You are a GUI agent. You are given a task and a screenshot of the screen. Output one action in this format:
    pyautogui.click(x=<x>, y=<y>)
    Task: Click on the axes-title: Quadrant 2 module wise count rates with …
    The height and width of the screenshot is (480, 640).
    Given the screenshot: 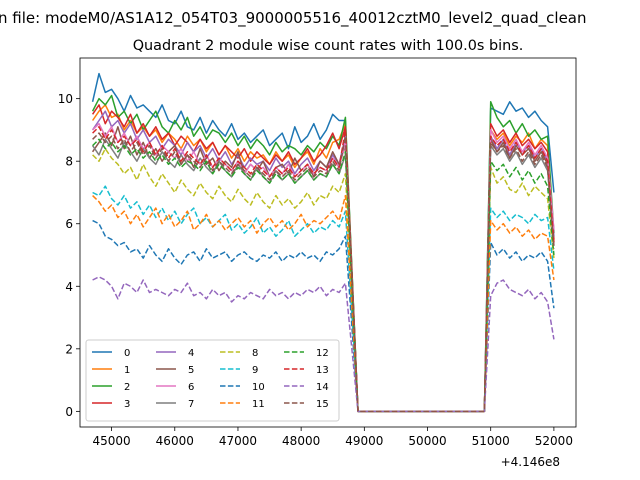 What is the action you would take?
    pyautogui.click(x=328, y=46)
    